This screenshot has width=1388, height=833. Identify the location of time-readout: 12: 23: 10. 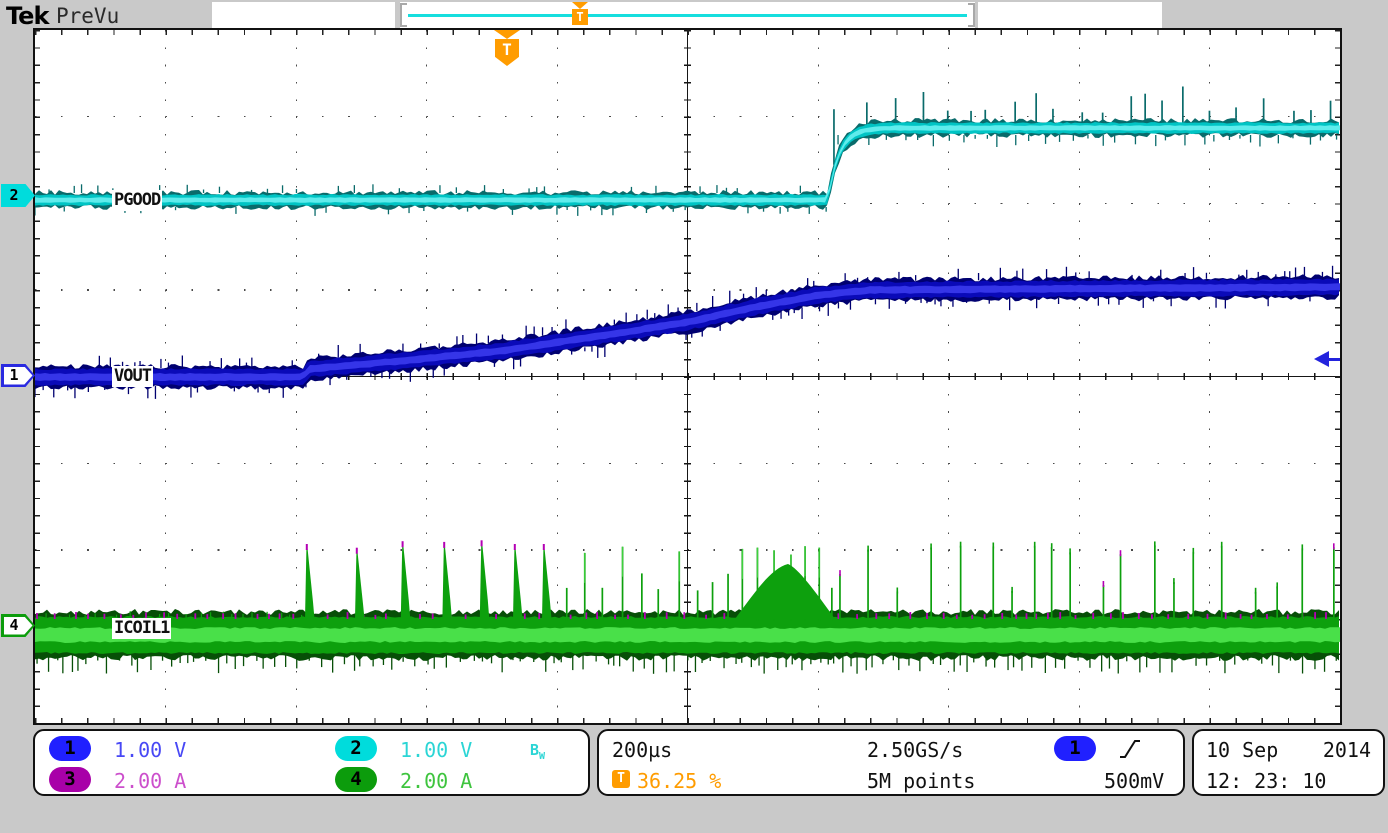
(1266, 781).